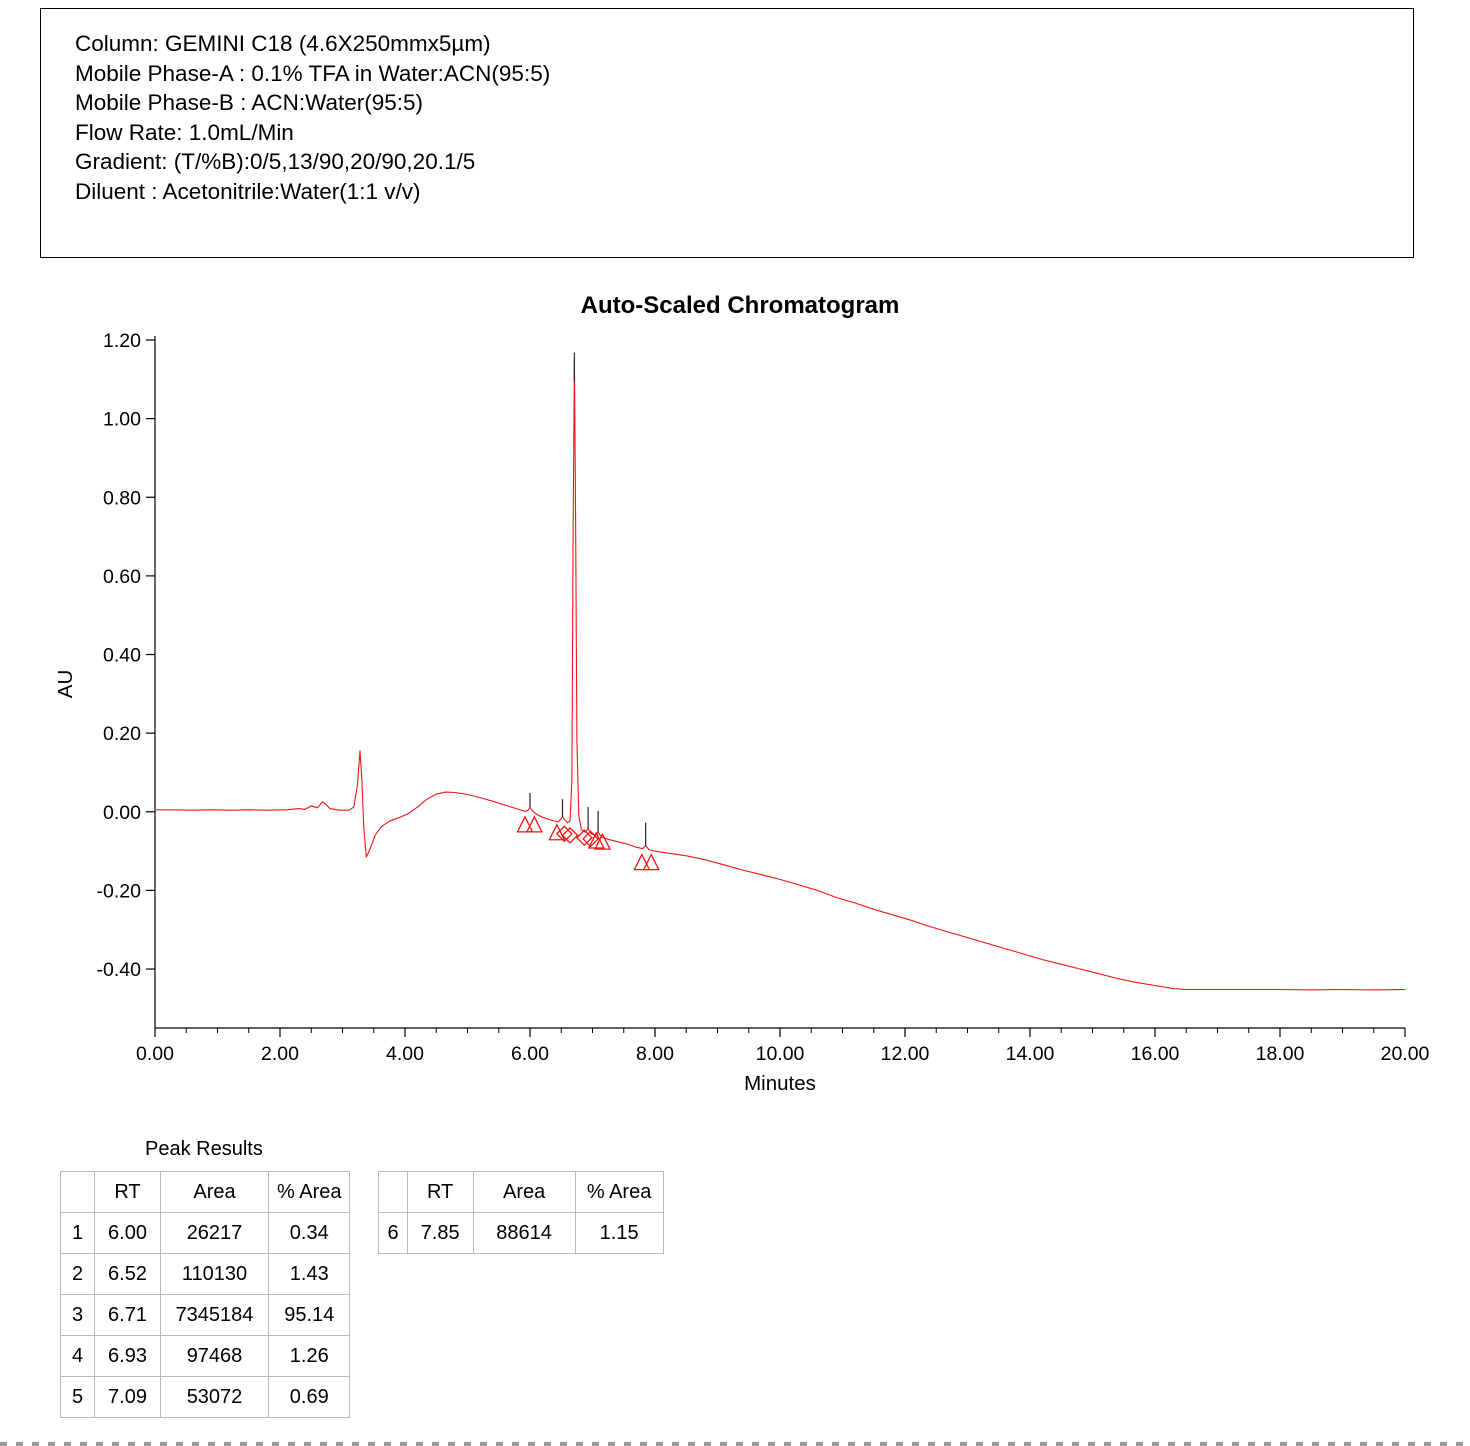  I want to click on table-cell: 6.93, so click(127, 1356).